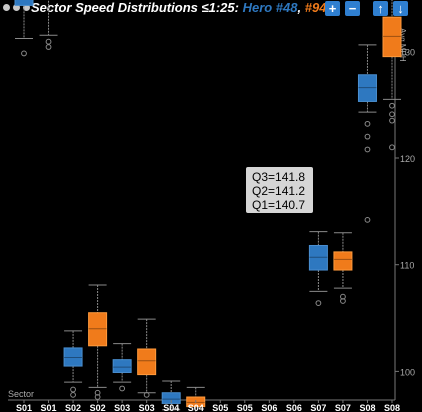  What do you see at coordinates (407, 266) in the screenshot?
I see `y-tick-label: 110` at bounding box center [407, 266].